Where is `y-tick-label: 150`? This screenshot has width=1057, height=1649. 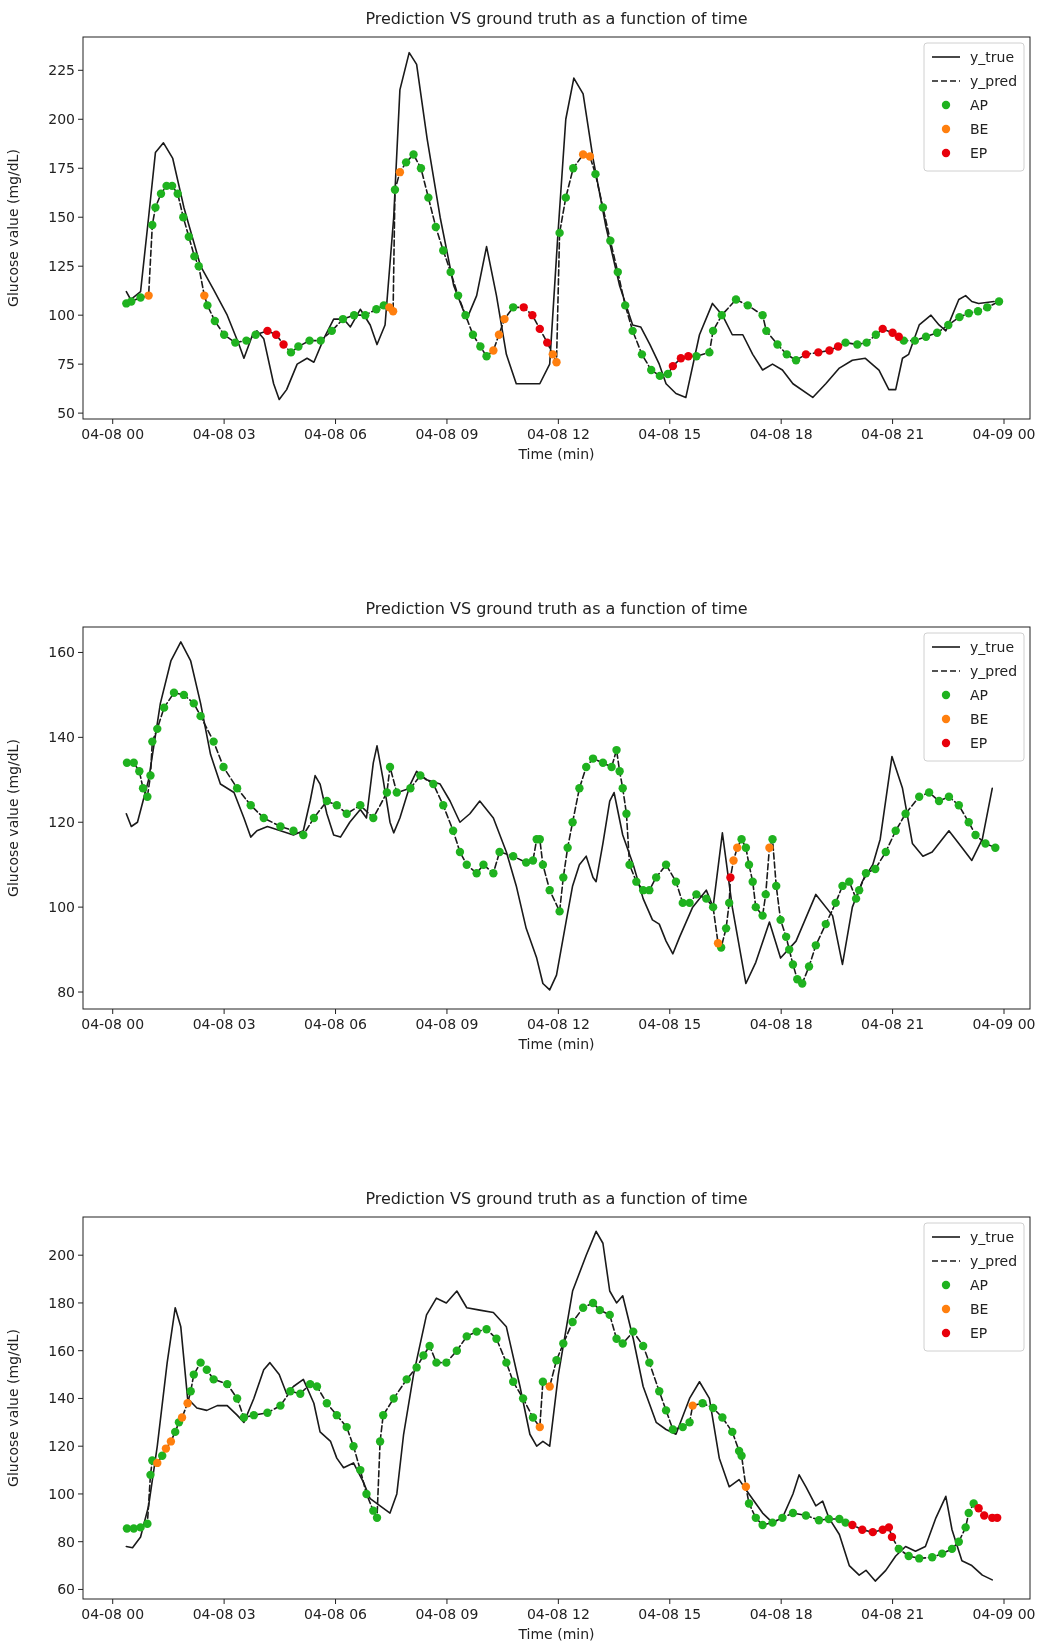 y-tick-label: 150 is located at coordinates (61, 217).